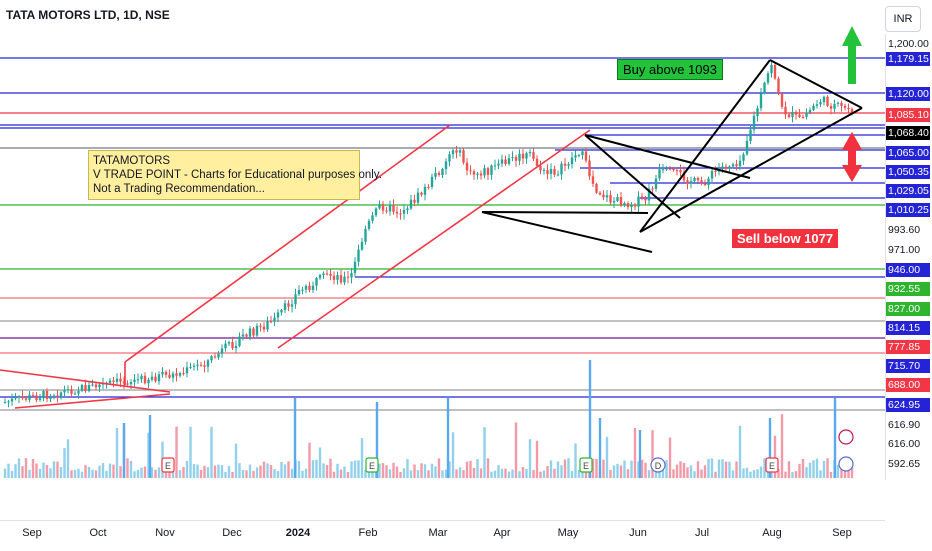 The image size is (932, 551). I want to click on event-marker: D, so click(658, 465).